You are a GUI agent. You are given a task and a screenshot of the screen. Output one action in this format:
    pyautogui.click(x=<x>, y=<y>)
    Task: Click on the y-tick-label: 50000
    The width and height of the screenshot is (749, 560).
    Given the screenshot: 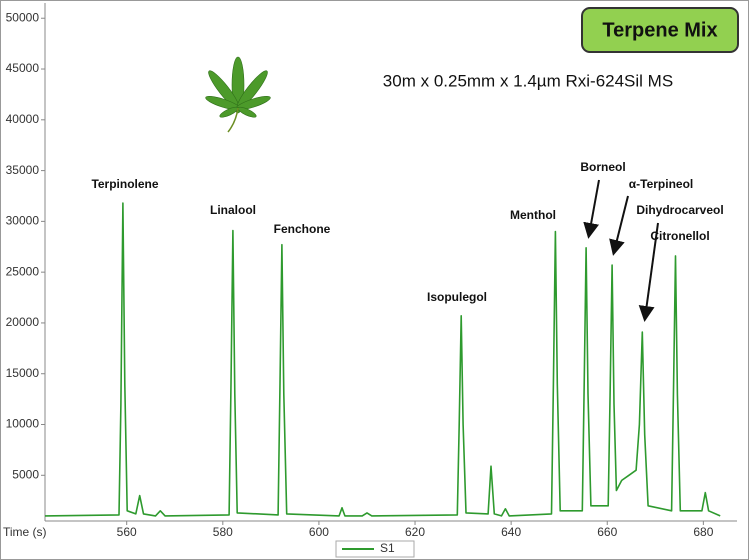 What is the action you would take?
    pyautogui.click(x=23, y=17)
    